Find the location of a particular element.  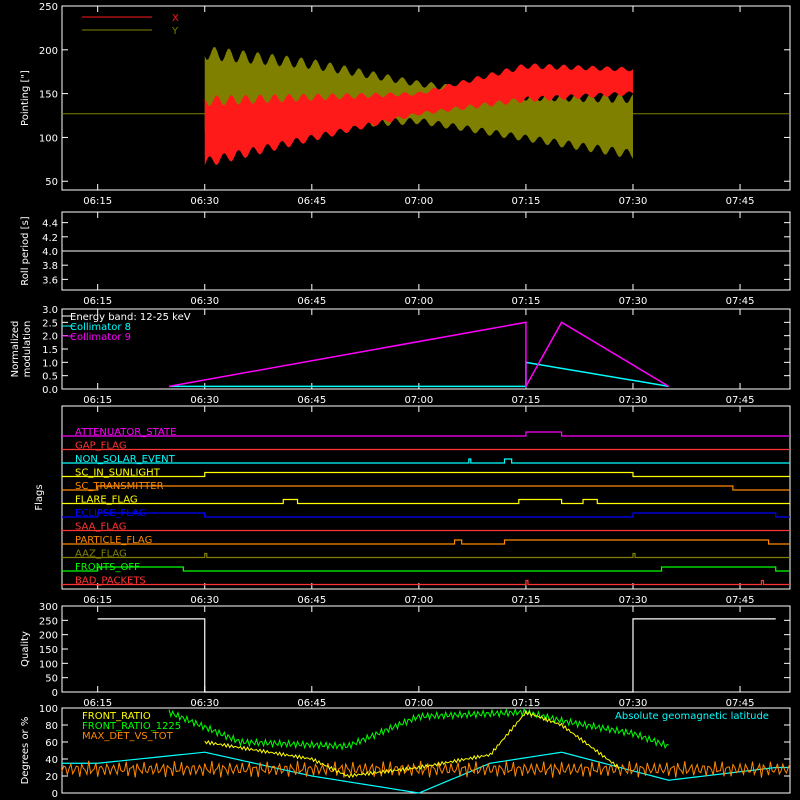

panel-frame is located at coordinates (426, 750).